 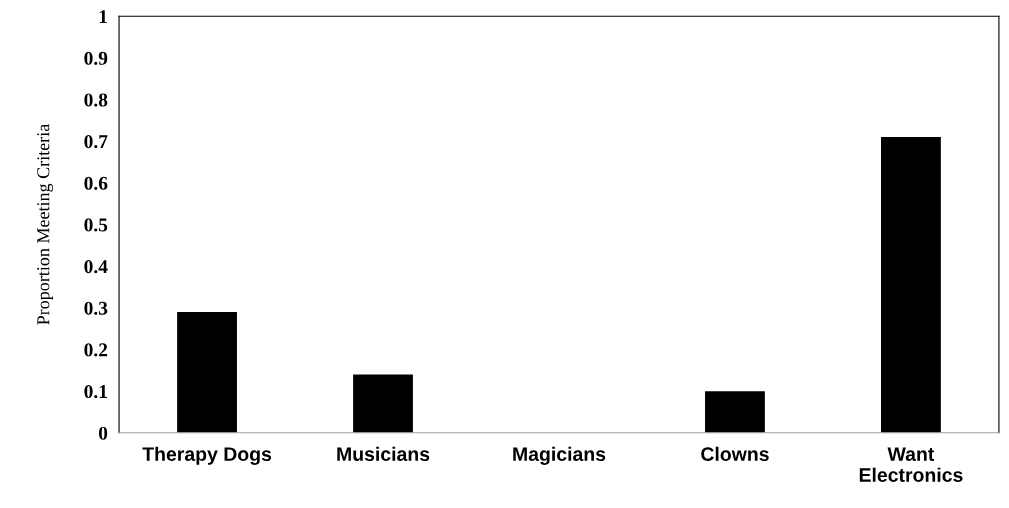 What do you see at coordinates (96, 350) in the screenshot?
I see `y-tick-label: 0.2` at bounding box center [96, 350].